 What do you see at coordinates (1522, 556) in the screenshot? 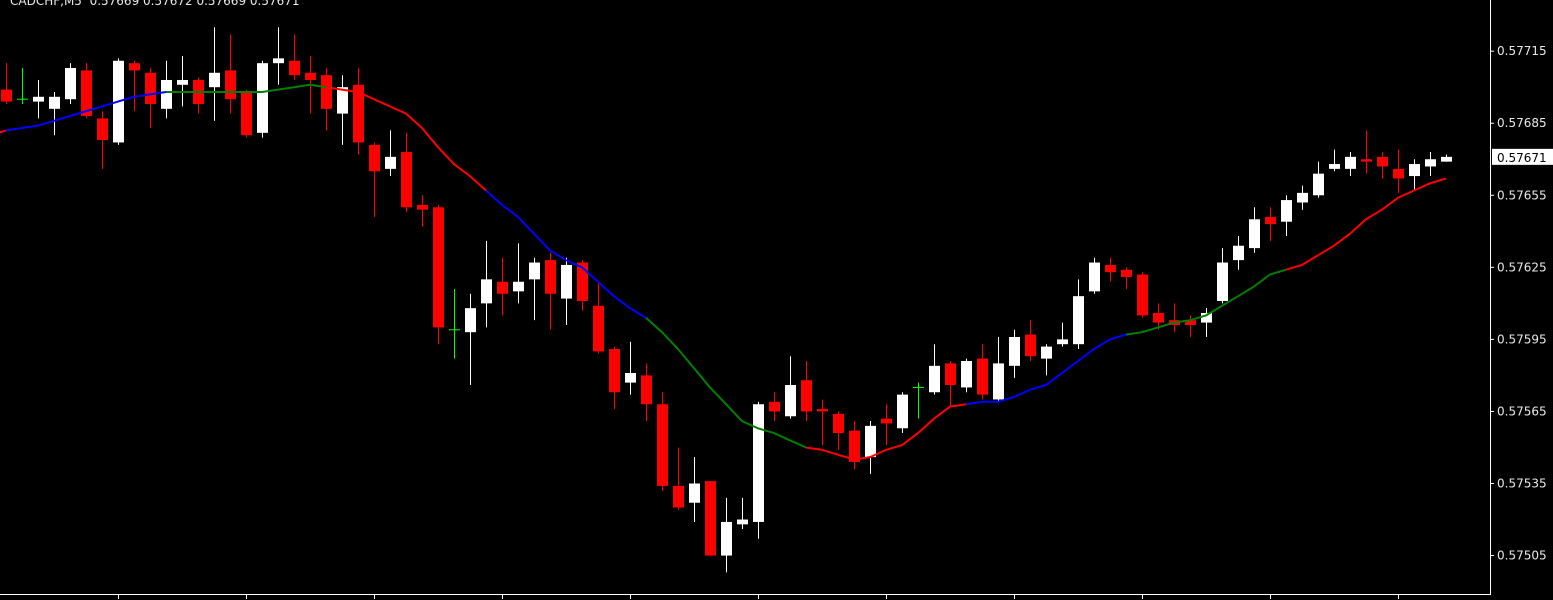
I see `price-tick-label: 0.57505` at bounding box center [1522, 556].